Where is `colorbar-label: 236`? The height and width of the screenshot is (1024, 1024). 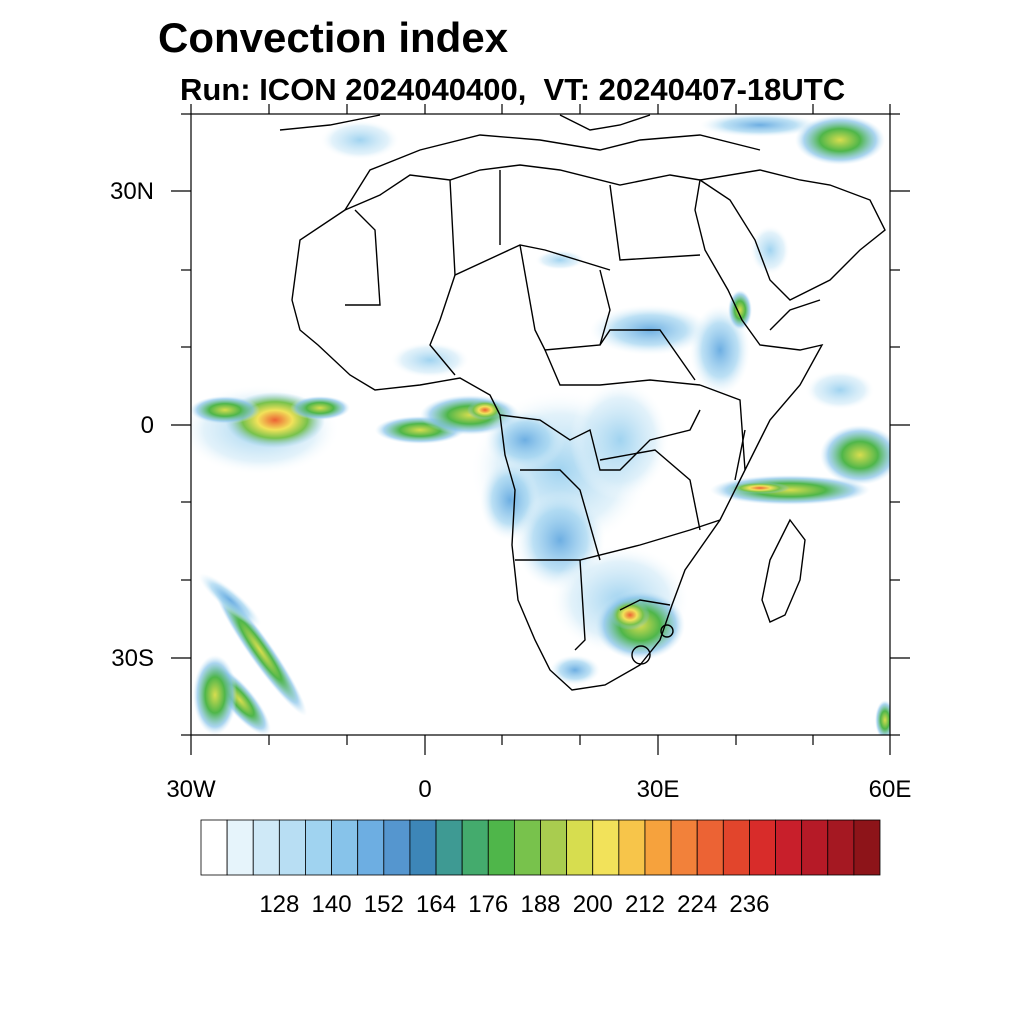 colorbar-label: 236 is located at coordinates (749, 904).